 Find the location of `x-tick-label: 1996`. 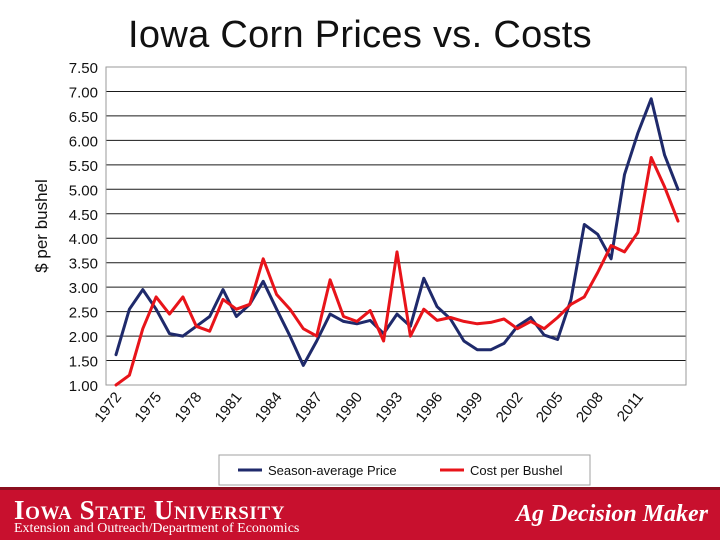

x-tick-label: 1996 is located at coordinates (429, 407).